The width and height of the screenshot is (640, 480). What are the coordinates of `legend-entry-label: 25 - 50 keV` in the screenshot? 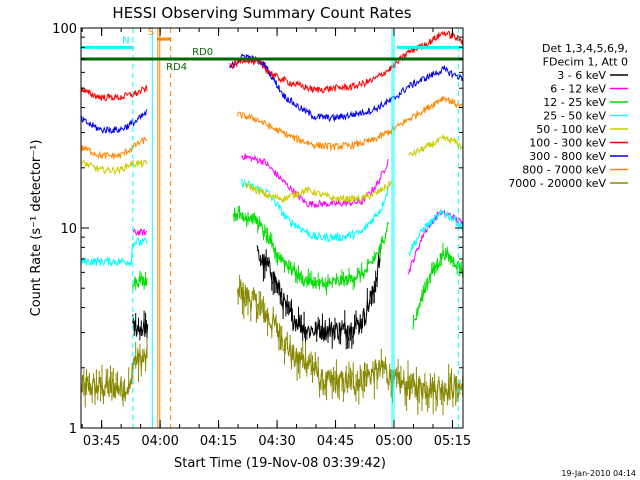 It's located at (574, 116).